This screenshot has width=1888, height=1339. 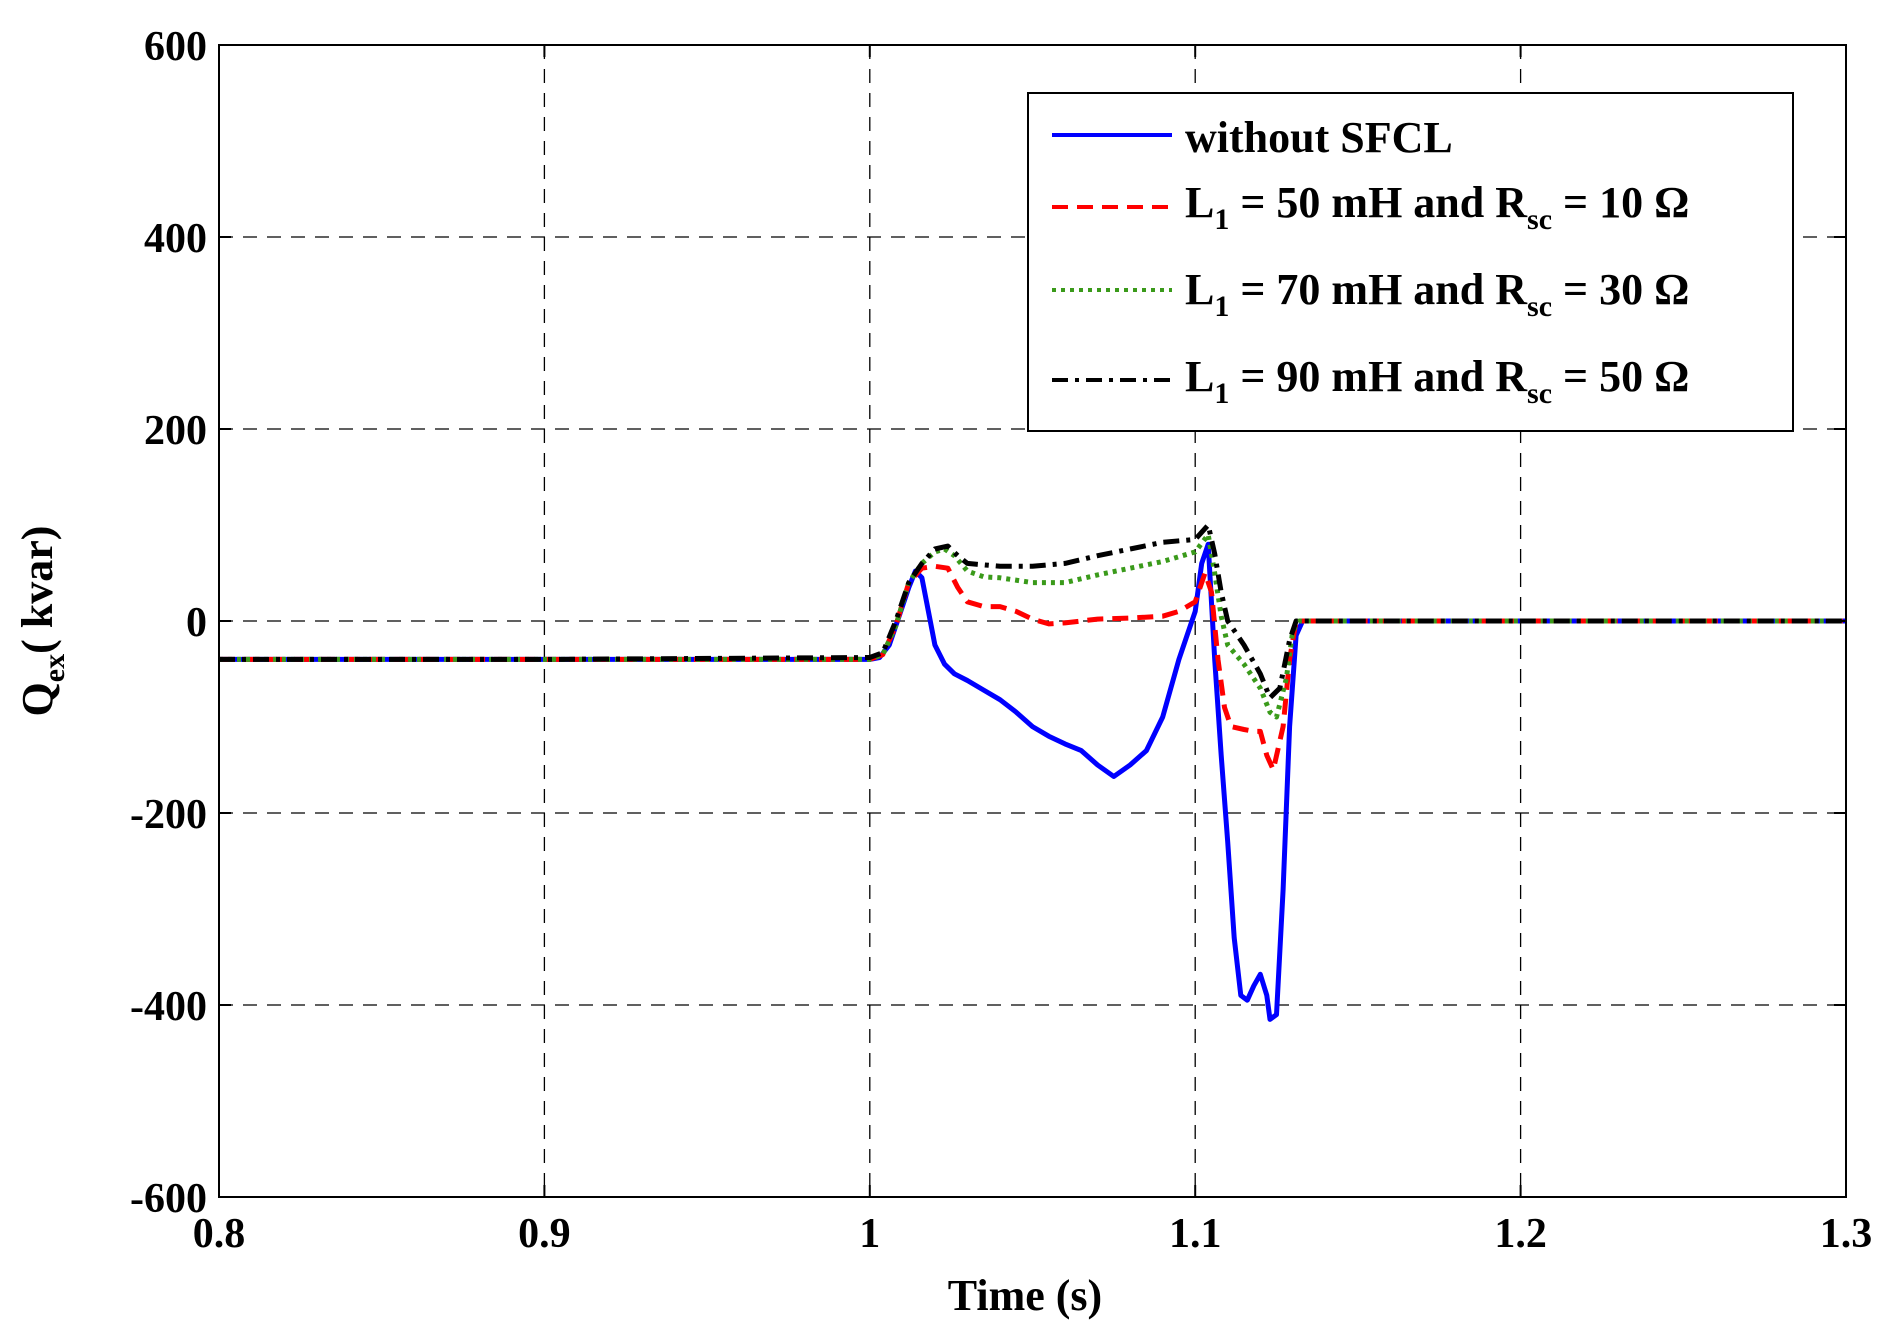 What do you see at coordinates (1539, 219) in the screenshot?
I see `legend-label-1-sub2: sc` at bounding box center [1539, 219].